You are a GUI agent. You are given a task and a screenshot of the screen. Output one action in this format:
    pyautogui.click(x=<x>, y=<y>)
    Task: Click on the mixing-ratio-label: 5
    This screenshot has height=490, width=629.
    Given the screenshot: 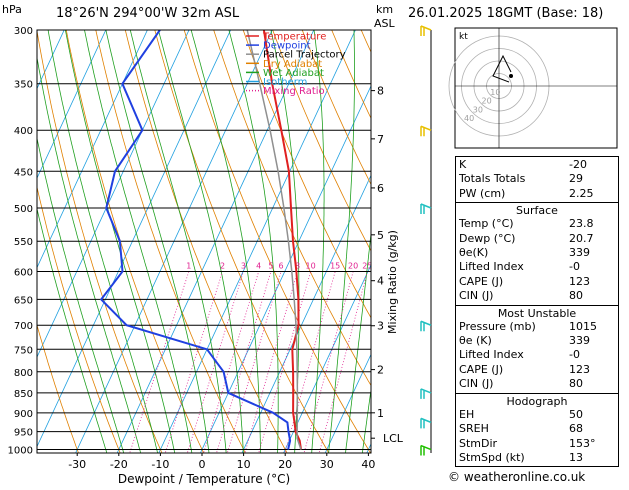 What is the action you would take?
    pyautogui.click(x=270, y=266)
    